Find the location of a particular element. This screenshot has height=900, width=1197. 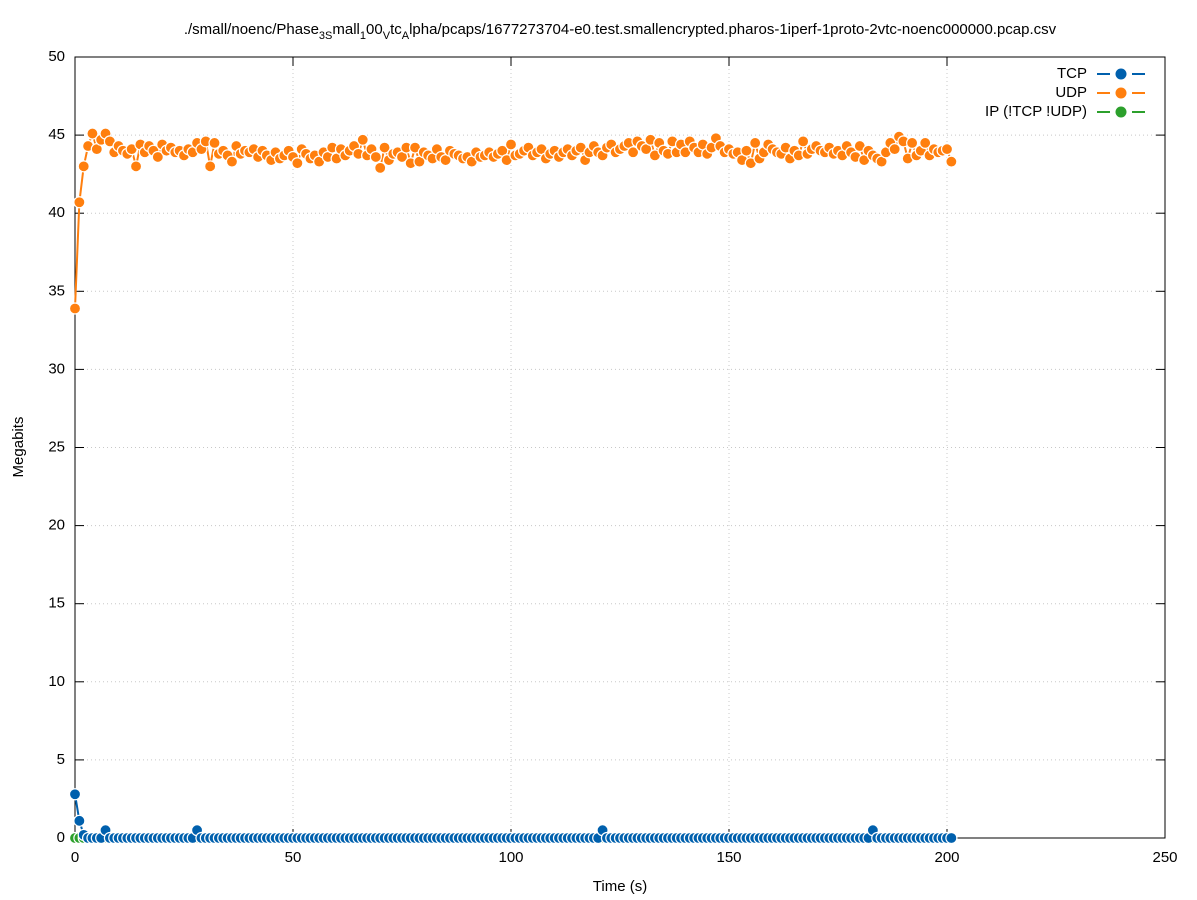

x-tick-label: 200 is located at coordinates (946, 857).